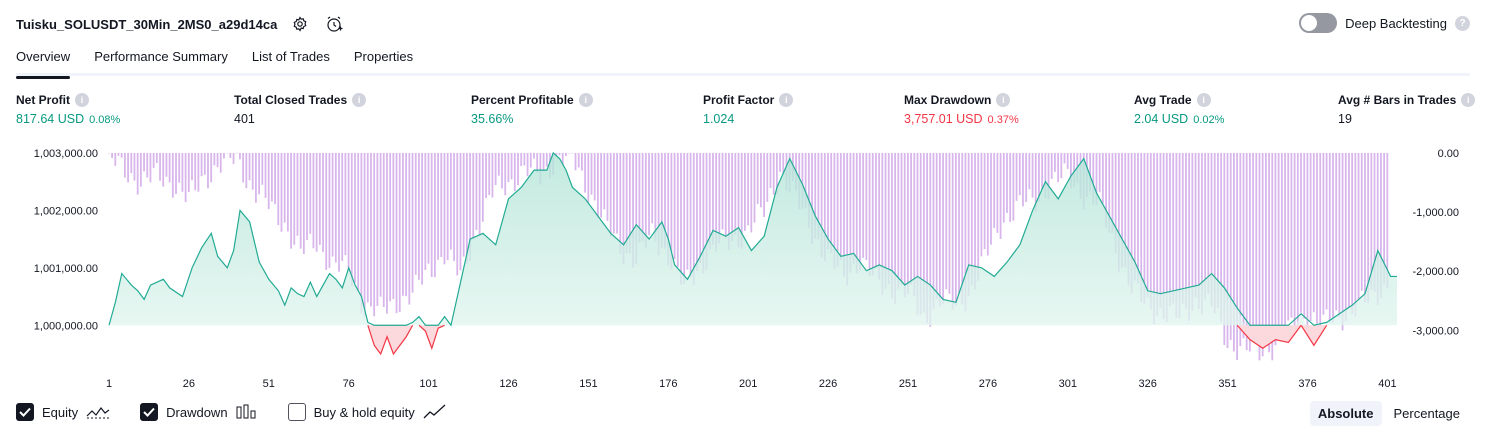  What do you see at coordinates (1436, 272) in the screenshot?
I see `right-axis-tick-label: -2,000.00` at bounding box center [1436, 272].